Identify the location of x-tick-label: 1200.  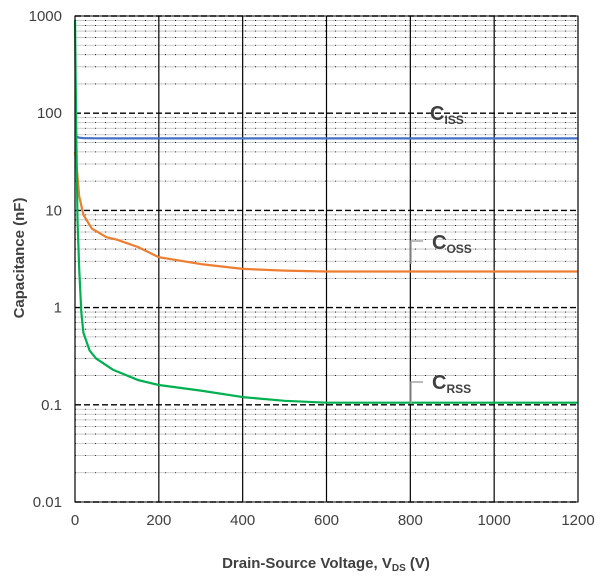
(577, 520).